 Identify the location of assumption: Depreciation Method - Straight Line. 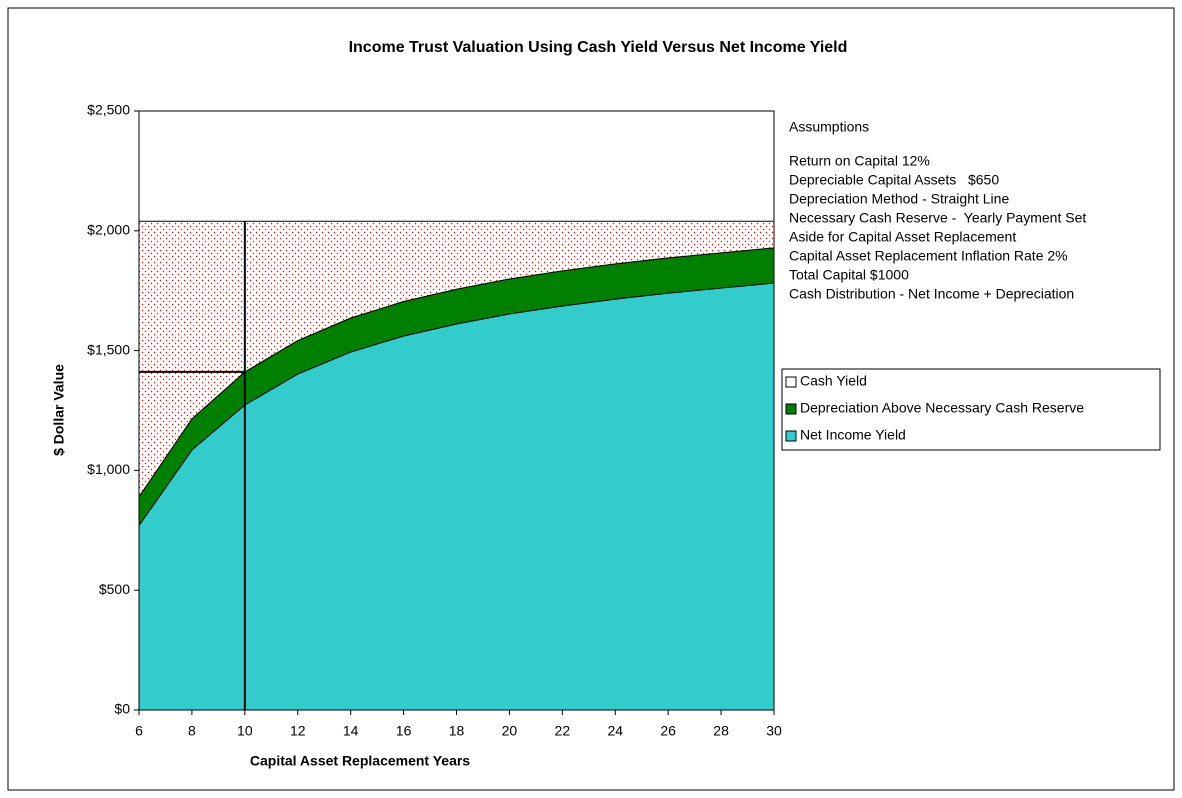
(899, 199).